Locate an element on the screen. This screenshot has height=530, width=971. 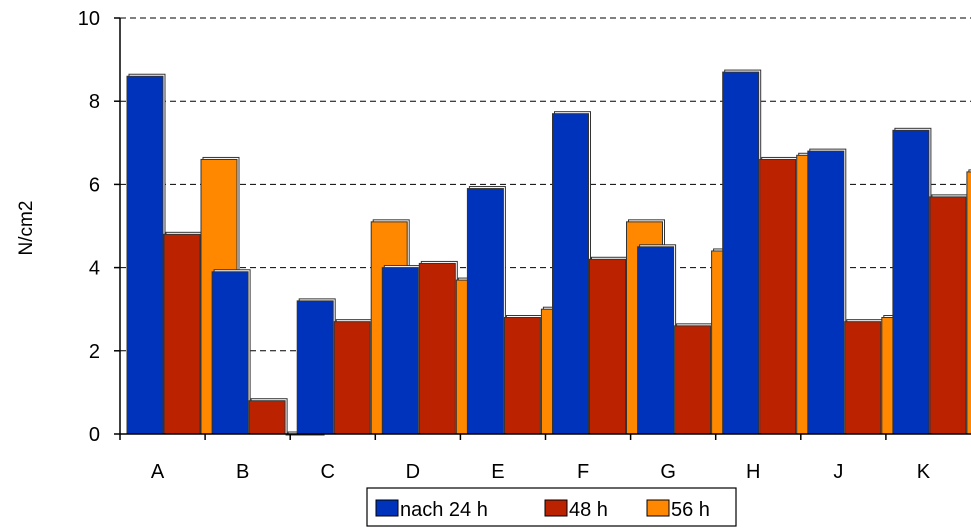
legend-label: 48 h is located at coordinates (588, 510).